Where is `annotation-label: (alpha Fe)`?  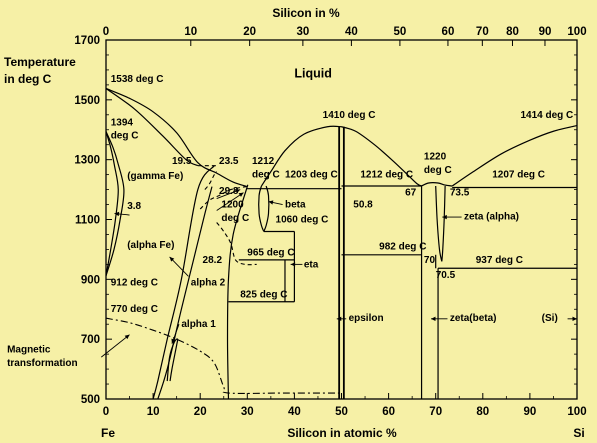 annotation-label: (alpha Fe) is located at coordinates (150, 245).